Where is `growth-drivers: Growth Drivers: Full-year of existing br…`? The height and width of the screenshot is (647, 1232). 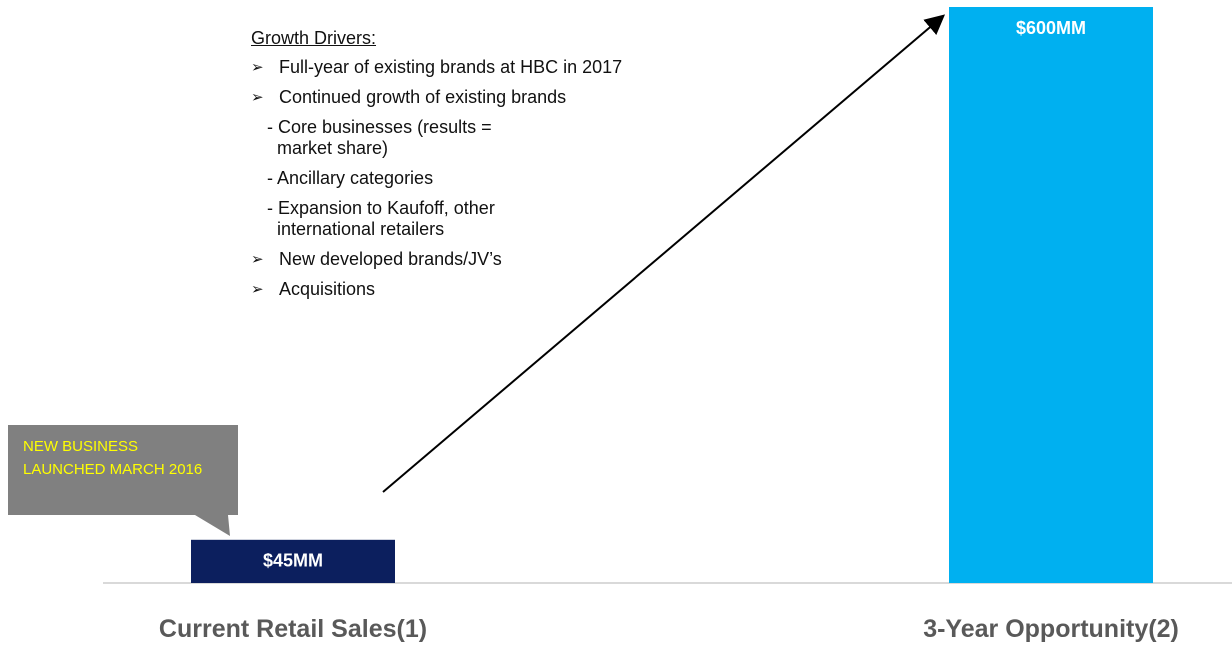
growth-drivers: Growth Drivers: Full-year of existing br… is located at coordinates (436, 168).